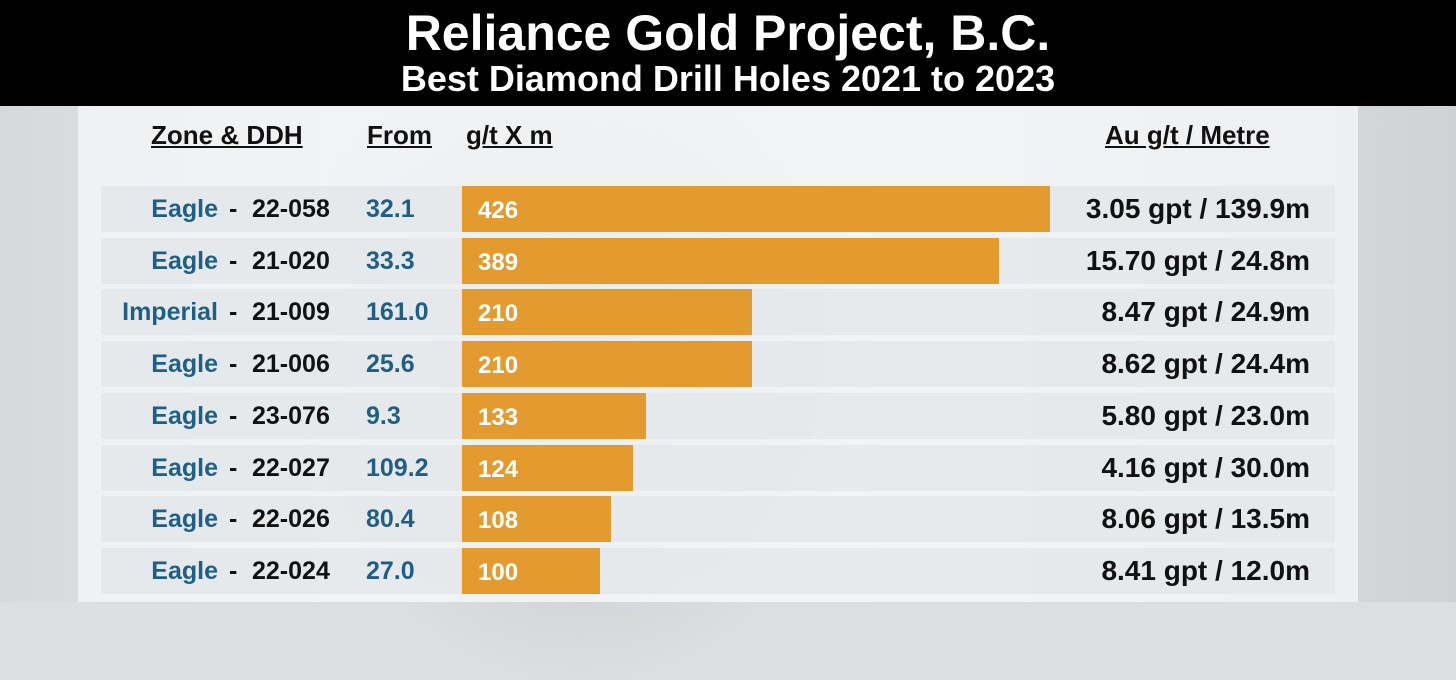 This screenshot has height=680, width=1456. Describe the element at coordinates (291, 519) in the screenshot. I see `ddh-label: 22-026` at that location.